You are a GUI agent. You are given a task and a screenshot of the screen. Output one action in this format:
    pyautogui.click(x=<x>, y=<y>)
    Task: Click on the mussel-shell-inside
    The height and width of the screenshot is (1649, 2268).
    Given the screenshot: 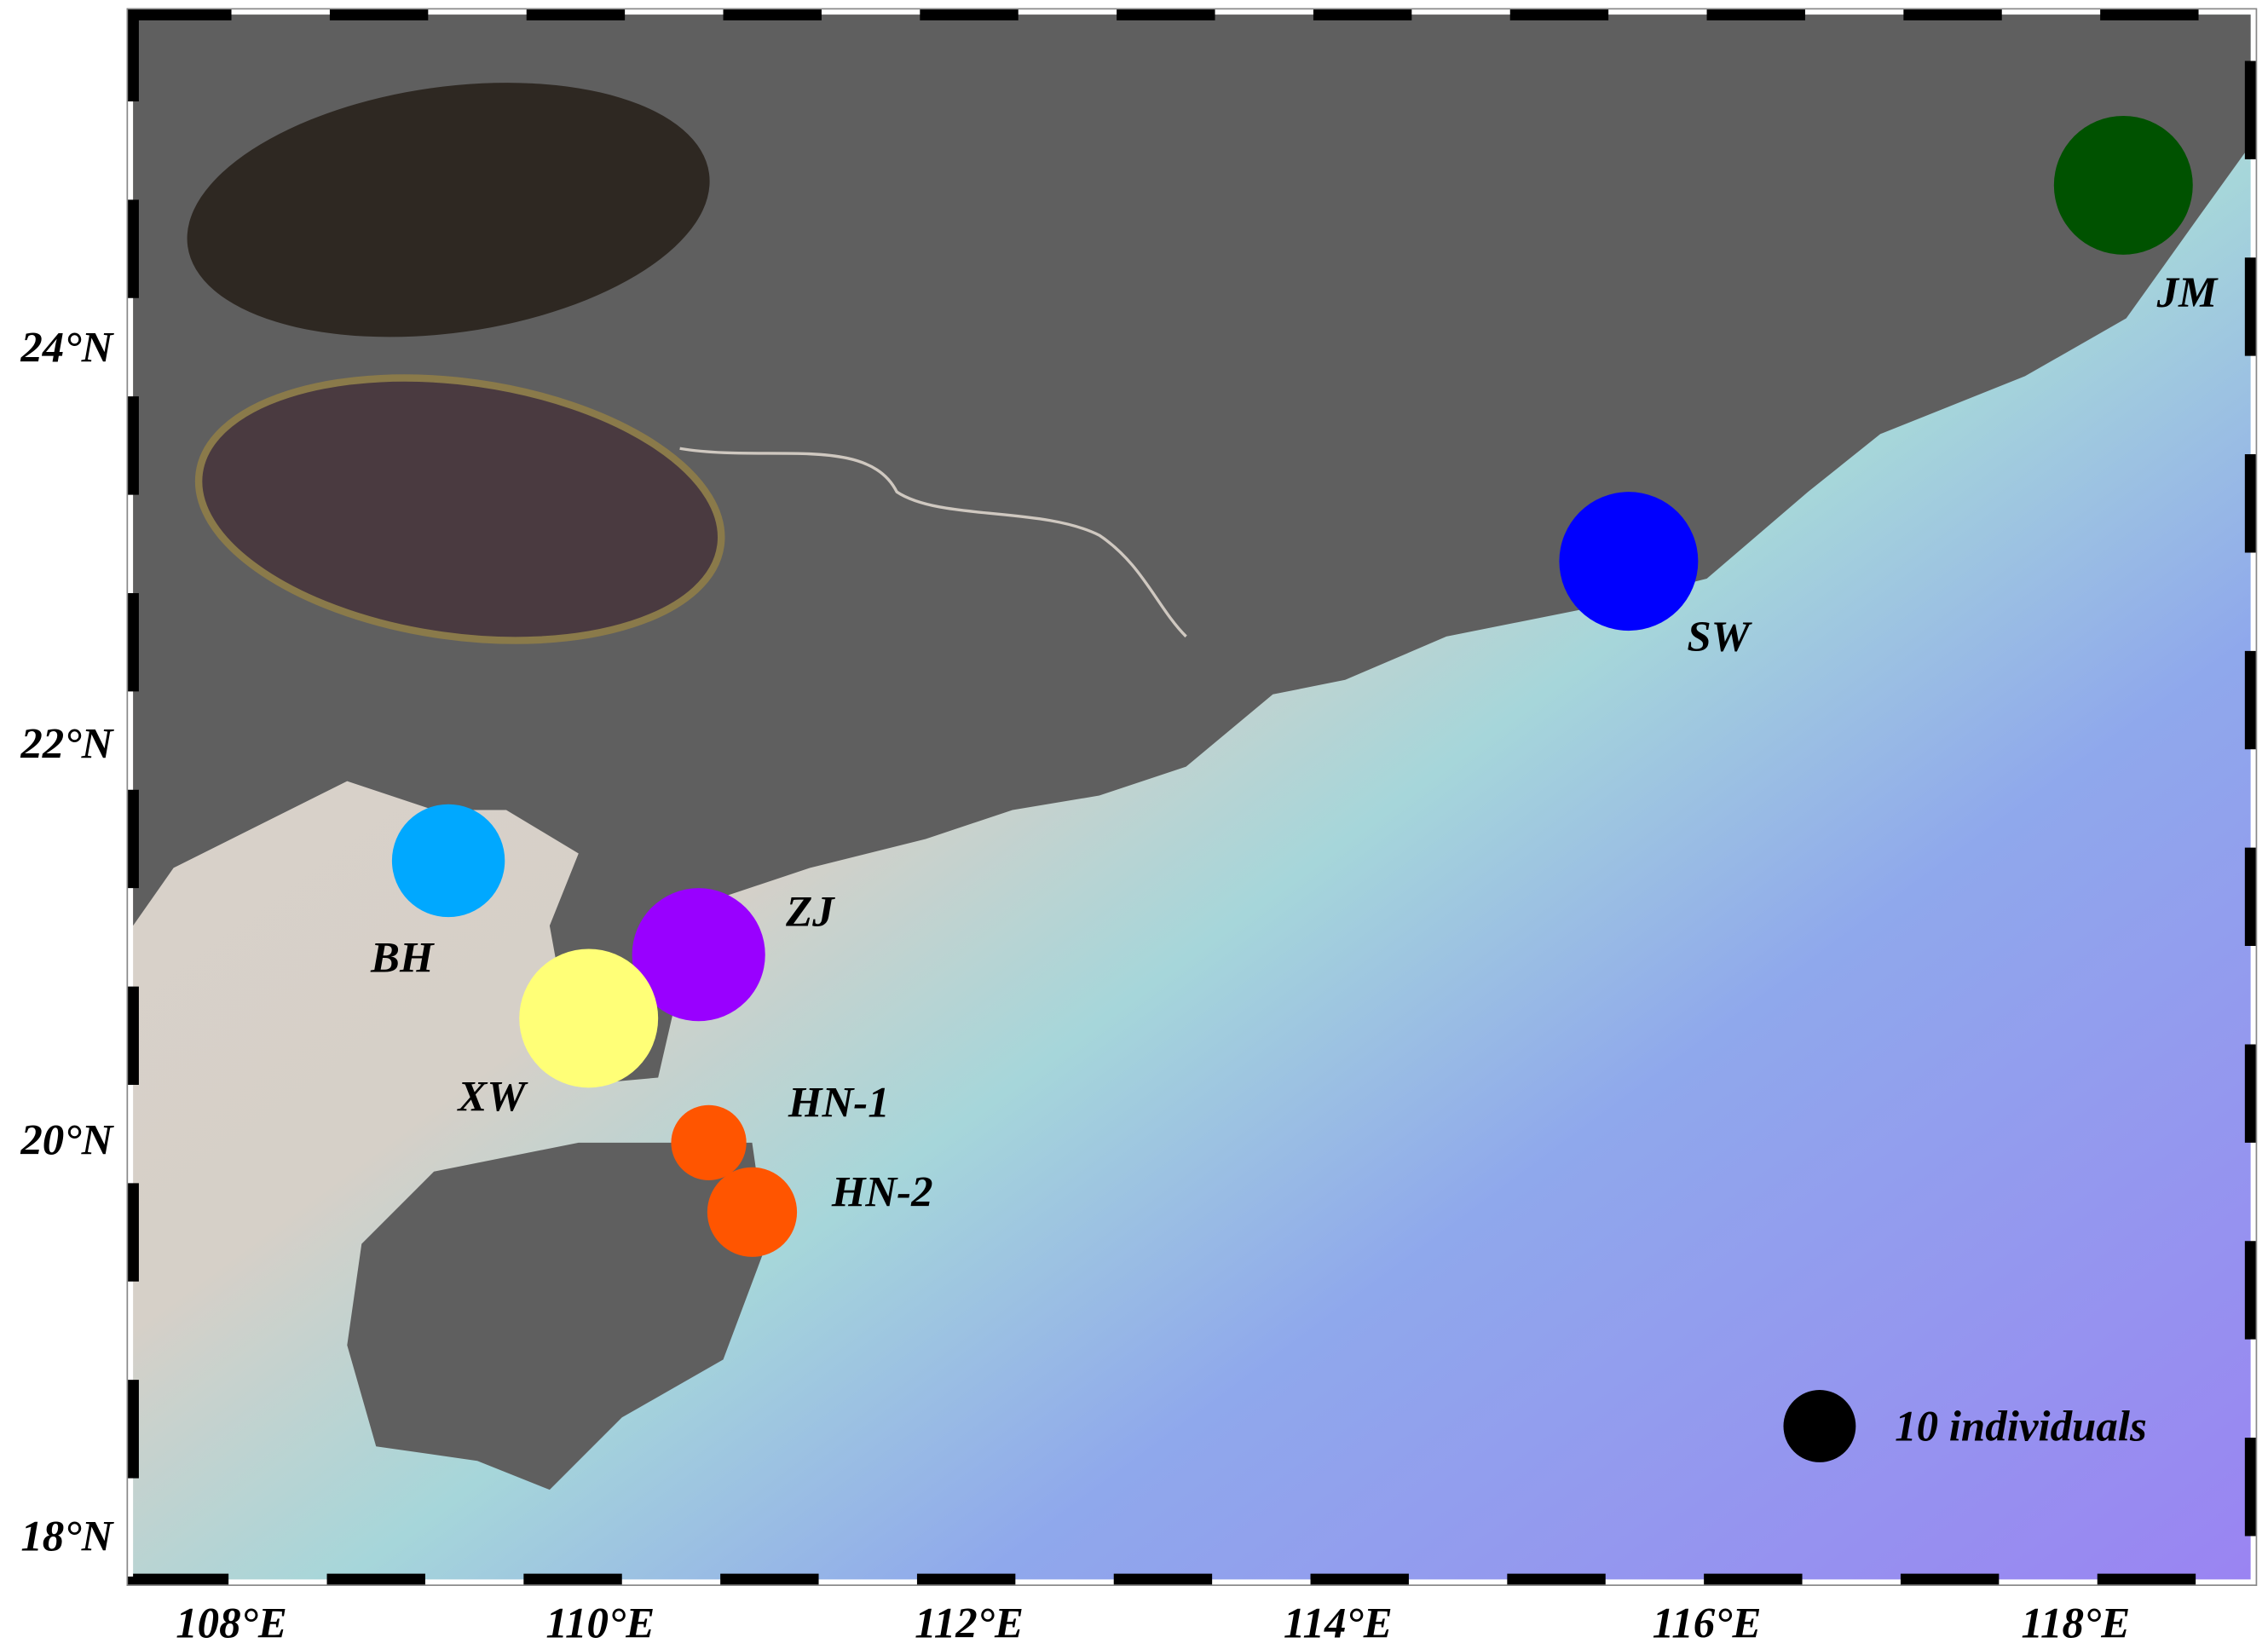 What is the action you would take?
    pyautogui.click(x=459, y=509)
    